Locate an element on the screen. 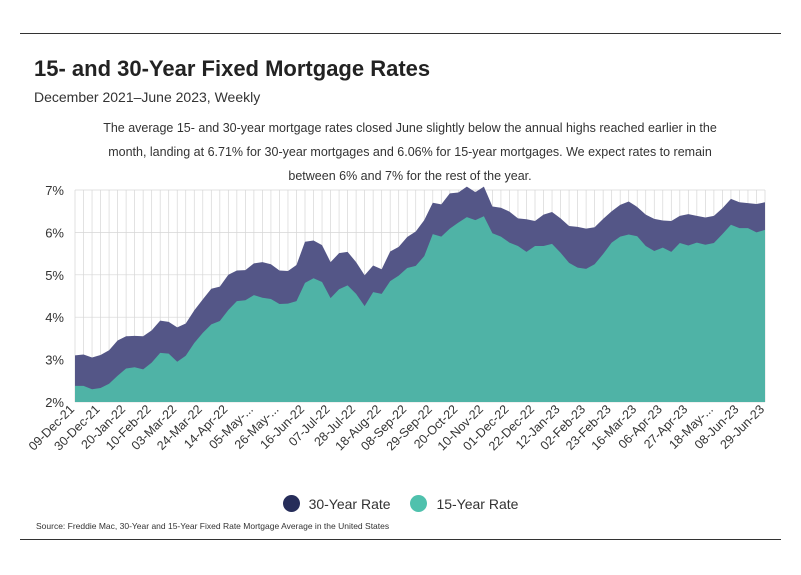 The width and height of the screenshot is (801, 575). y-tick-label: 2% is located at coordinates (54, 402).